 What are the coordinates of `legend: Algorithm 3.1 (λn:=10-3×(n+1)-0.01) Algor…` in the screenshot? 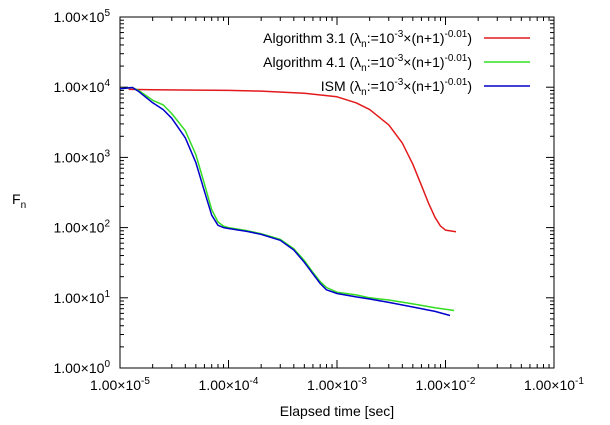 It's located at (396, 63).